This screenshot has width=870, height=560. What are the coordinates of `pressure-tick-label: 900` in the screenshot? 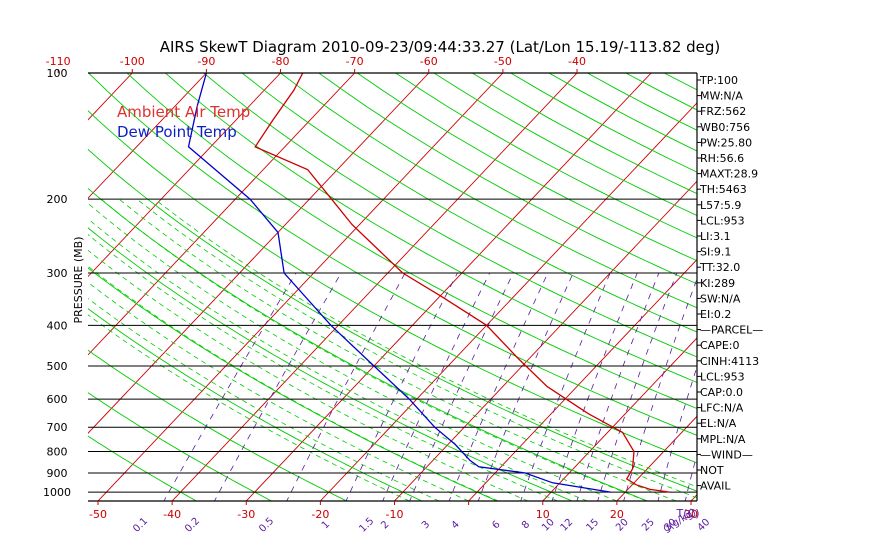 It's located at (57, 473).